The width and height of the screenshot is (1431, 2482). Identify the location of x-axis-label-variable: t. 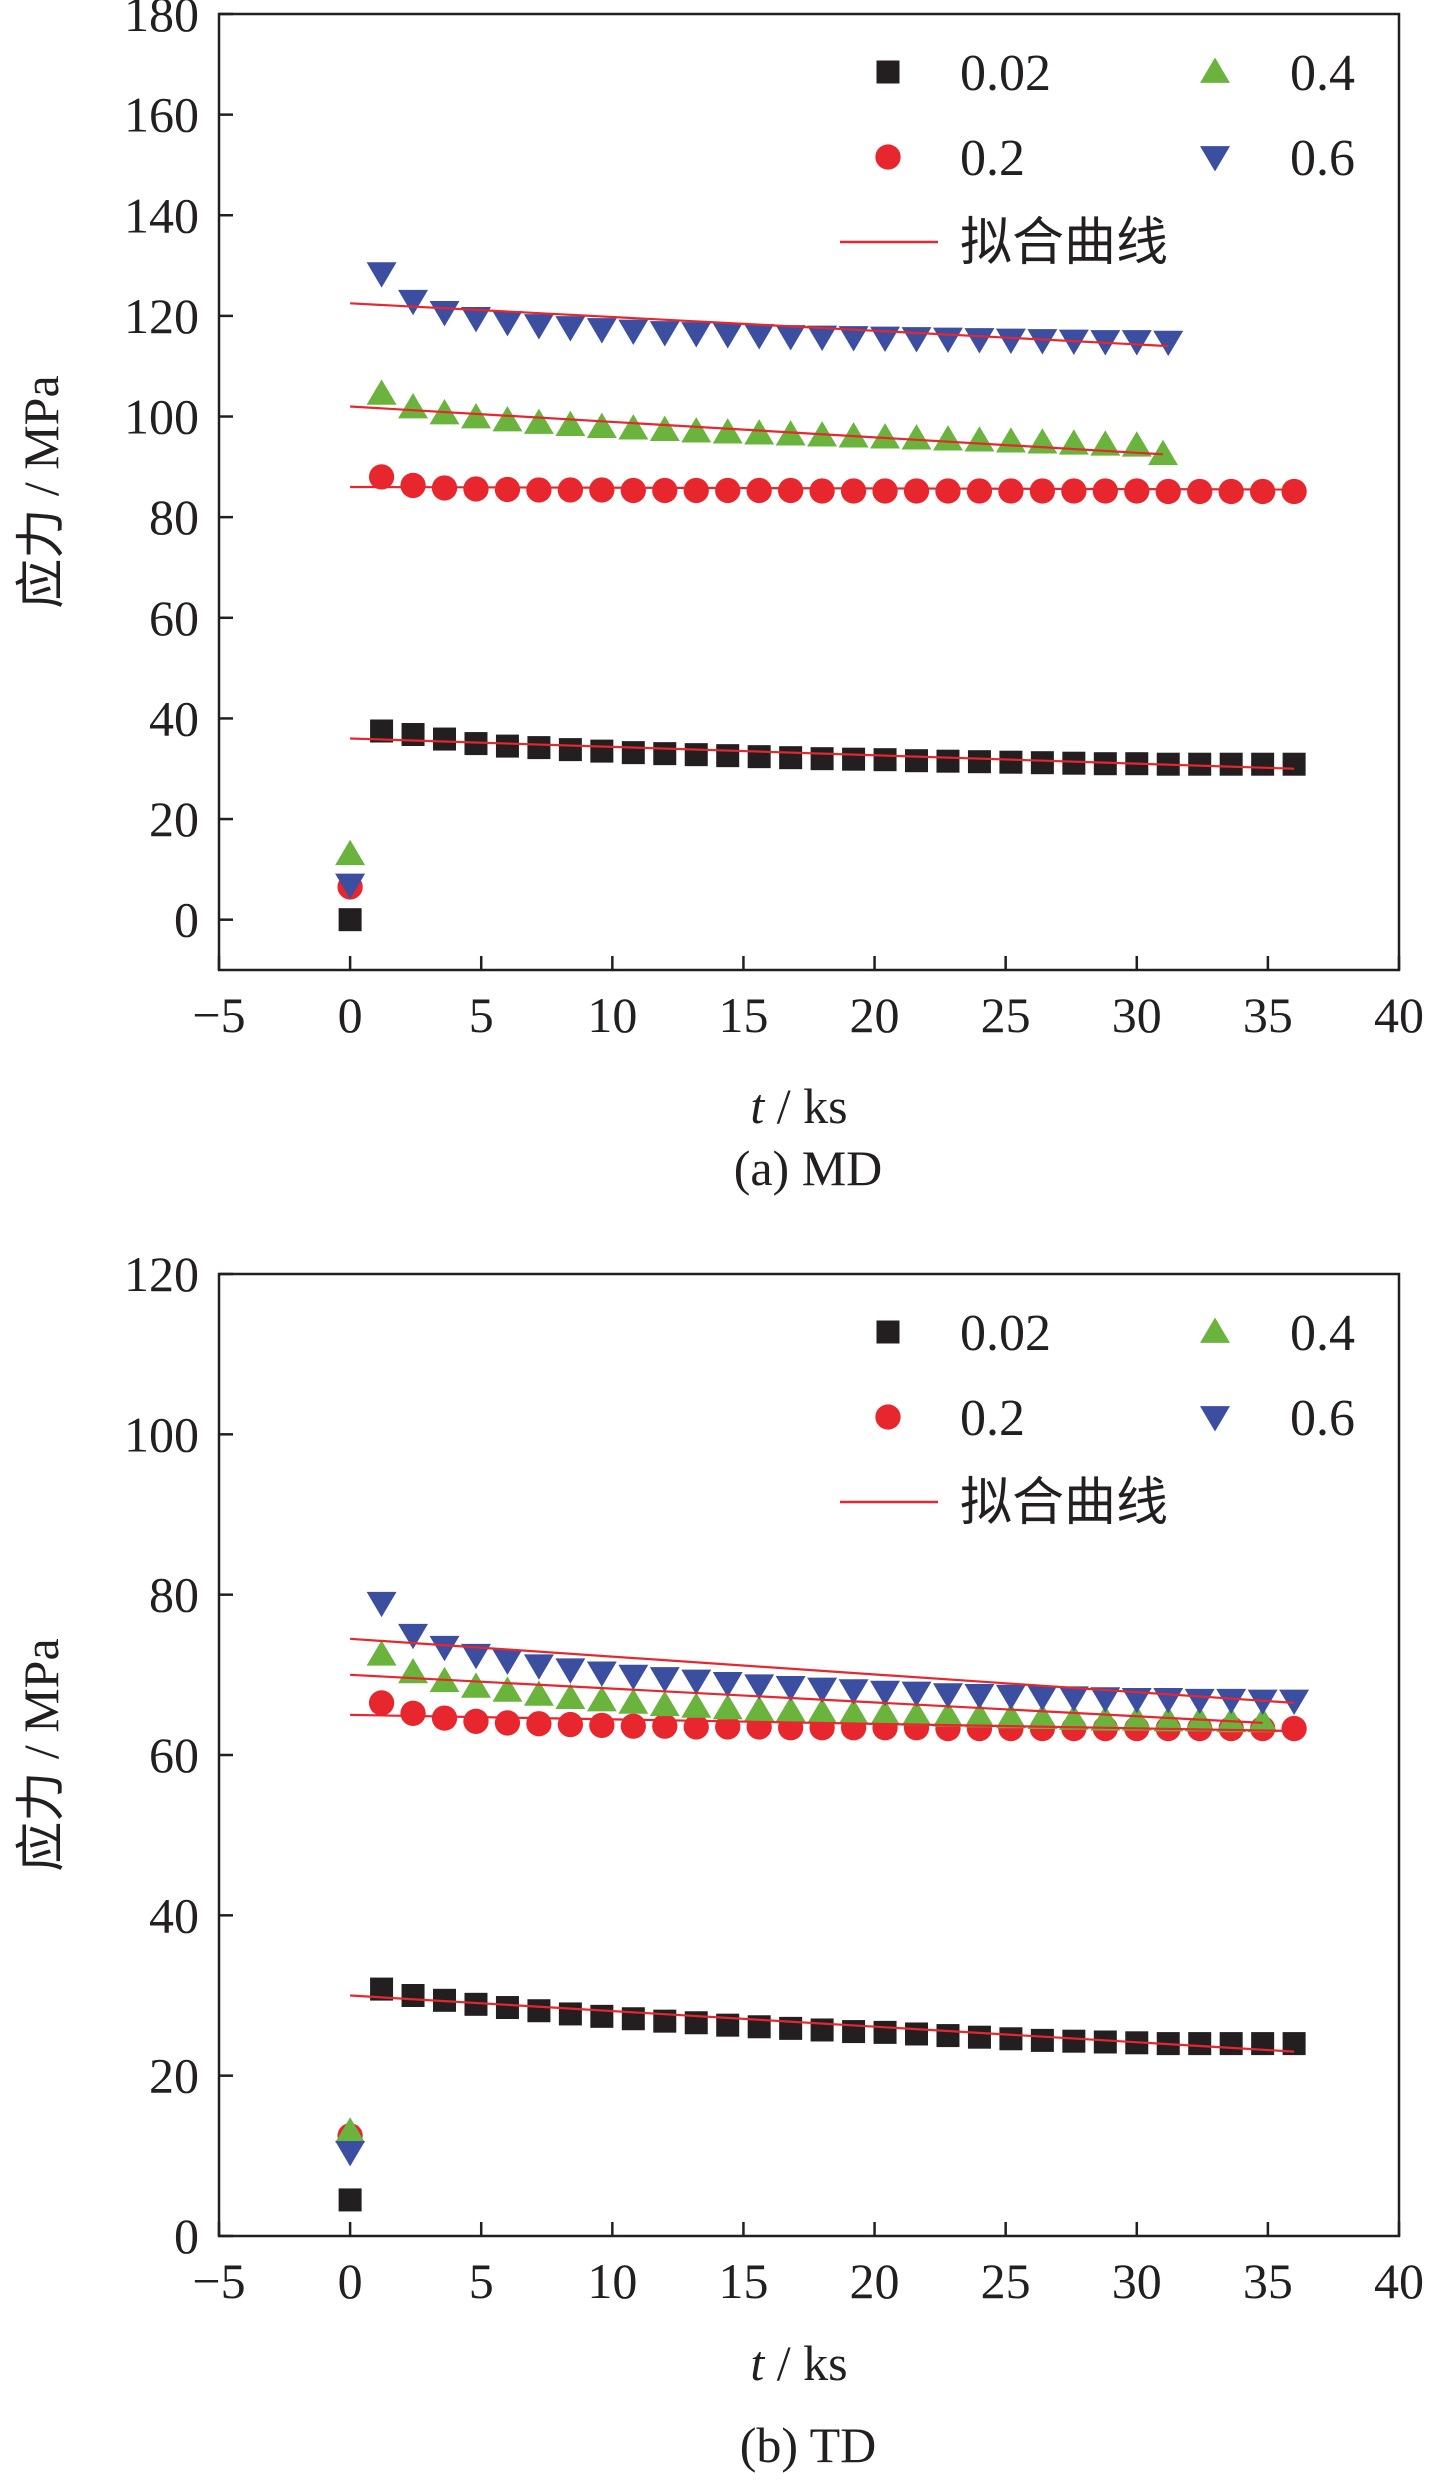
(757, 2363).